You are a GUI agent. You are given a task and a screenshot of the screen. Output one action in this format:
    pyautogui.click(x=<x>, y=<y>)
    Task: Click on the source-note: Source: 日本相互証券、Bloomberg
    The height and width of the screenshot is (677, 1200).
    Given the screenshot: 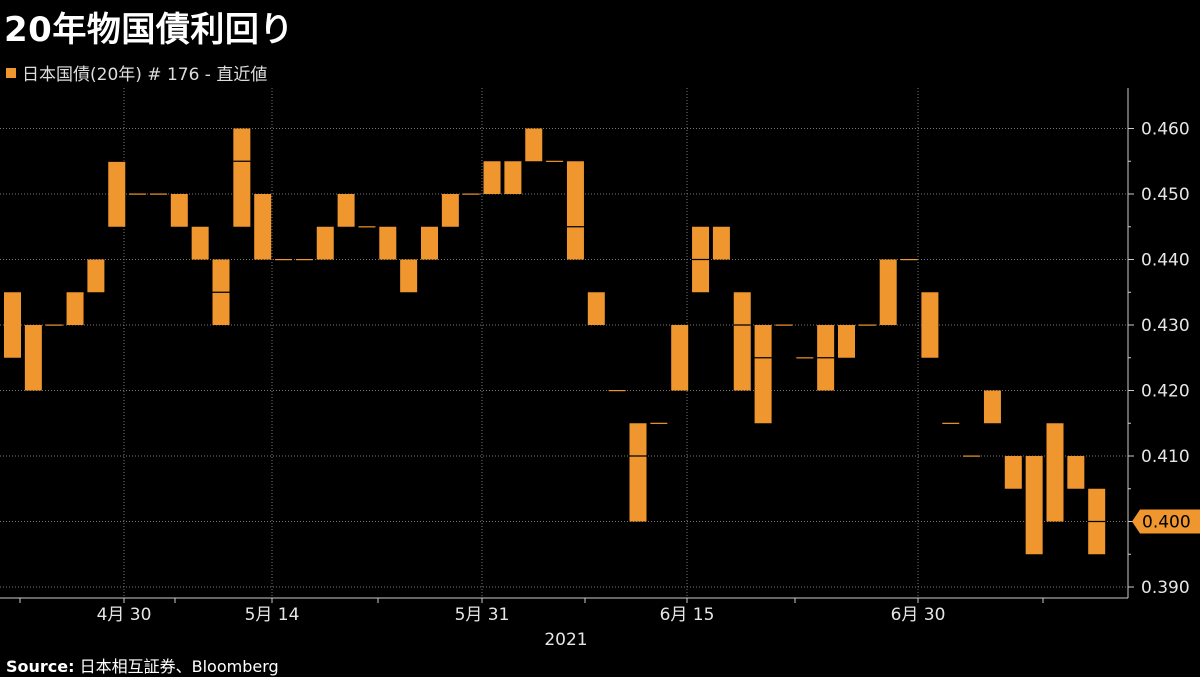 What is the action you would take?
    pyautogui.click(x=142, y=665)
    